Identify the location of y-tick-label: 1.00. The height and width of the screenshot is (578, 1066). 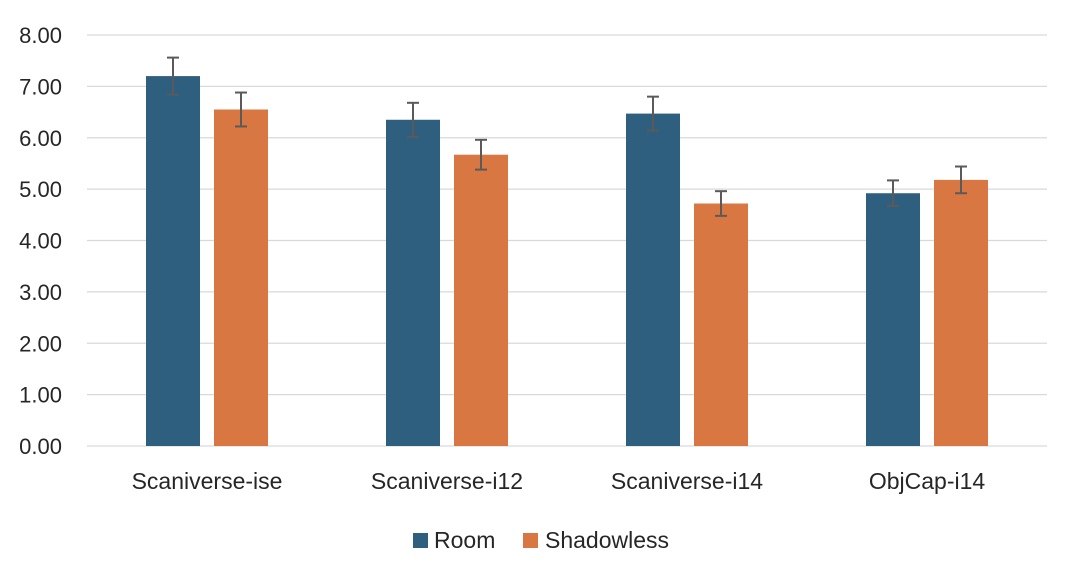
(40, 395).